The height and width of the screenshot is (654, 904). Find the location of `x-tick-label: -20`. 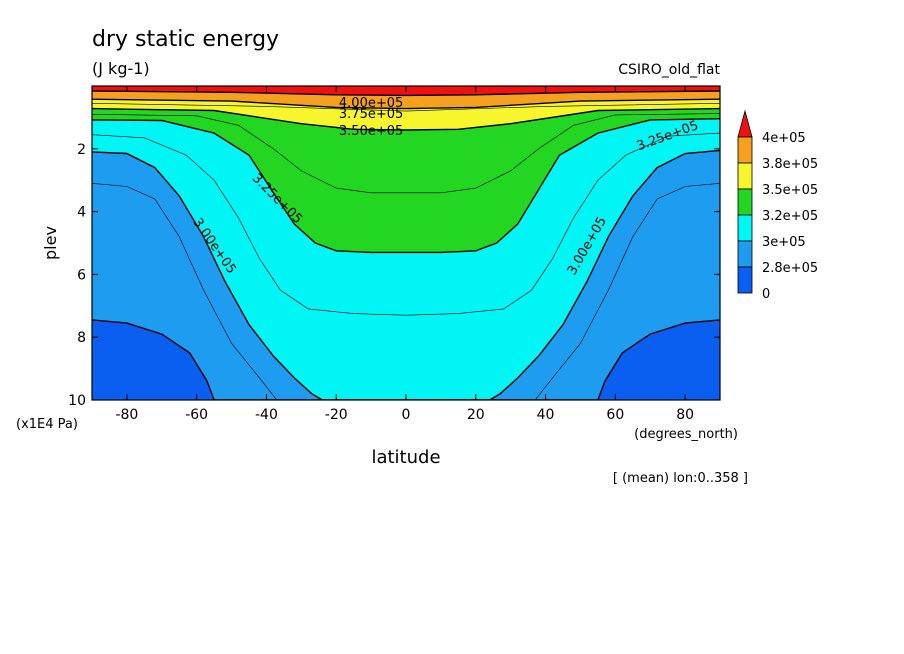

x-tick-label: -20 is located at coordinates (336, 415).